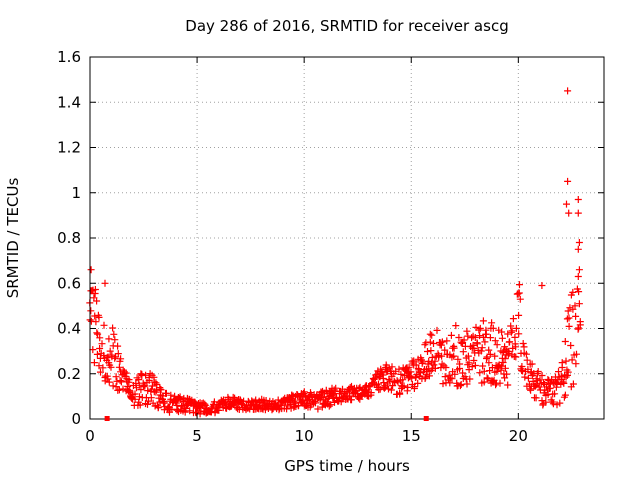 The height and width of the screenshot is (480, 640). I want to click on y-tick-label: 0.2, so click(69, 374).